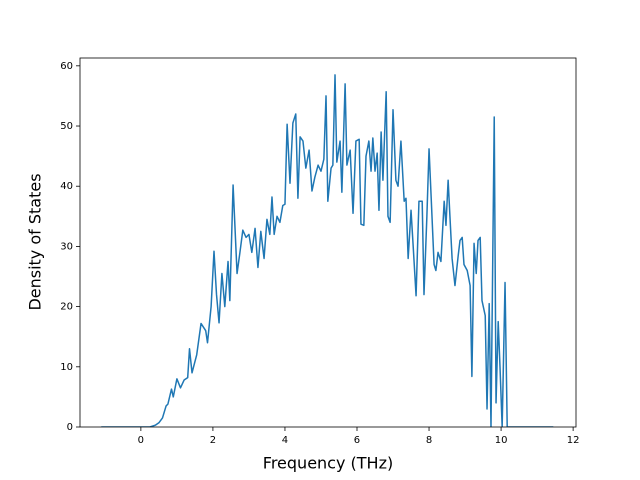  Describe the element at coordinates (66, 186) in the screenshot. I see `y-tick-label: 40` at that location.